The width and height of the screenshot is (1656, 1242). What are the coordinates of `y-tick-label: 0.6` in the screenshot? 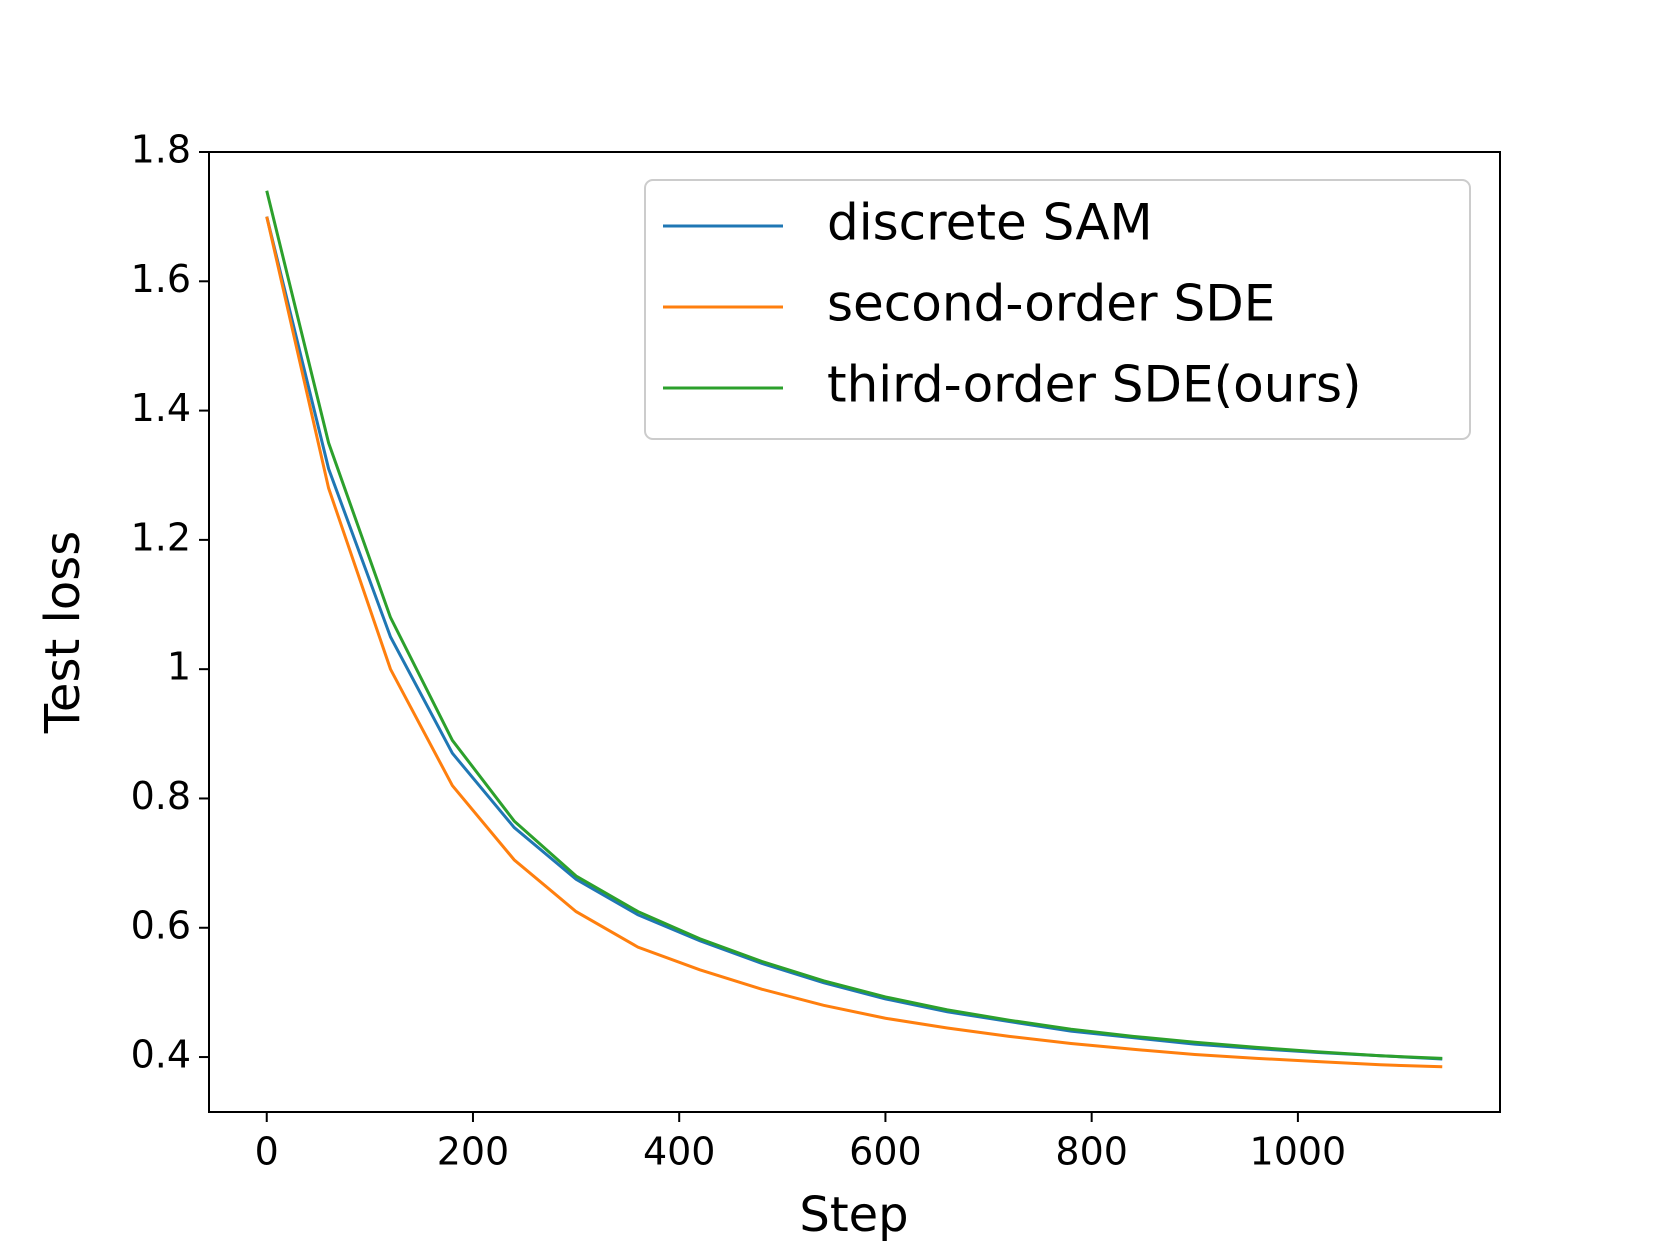 It's located at (161, 925).